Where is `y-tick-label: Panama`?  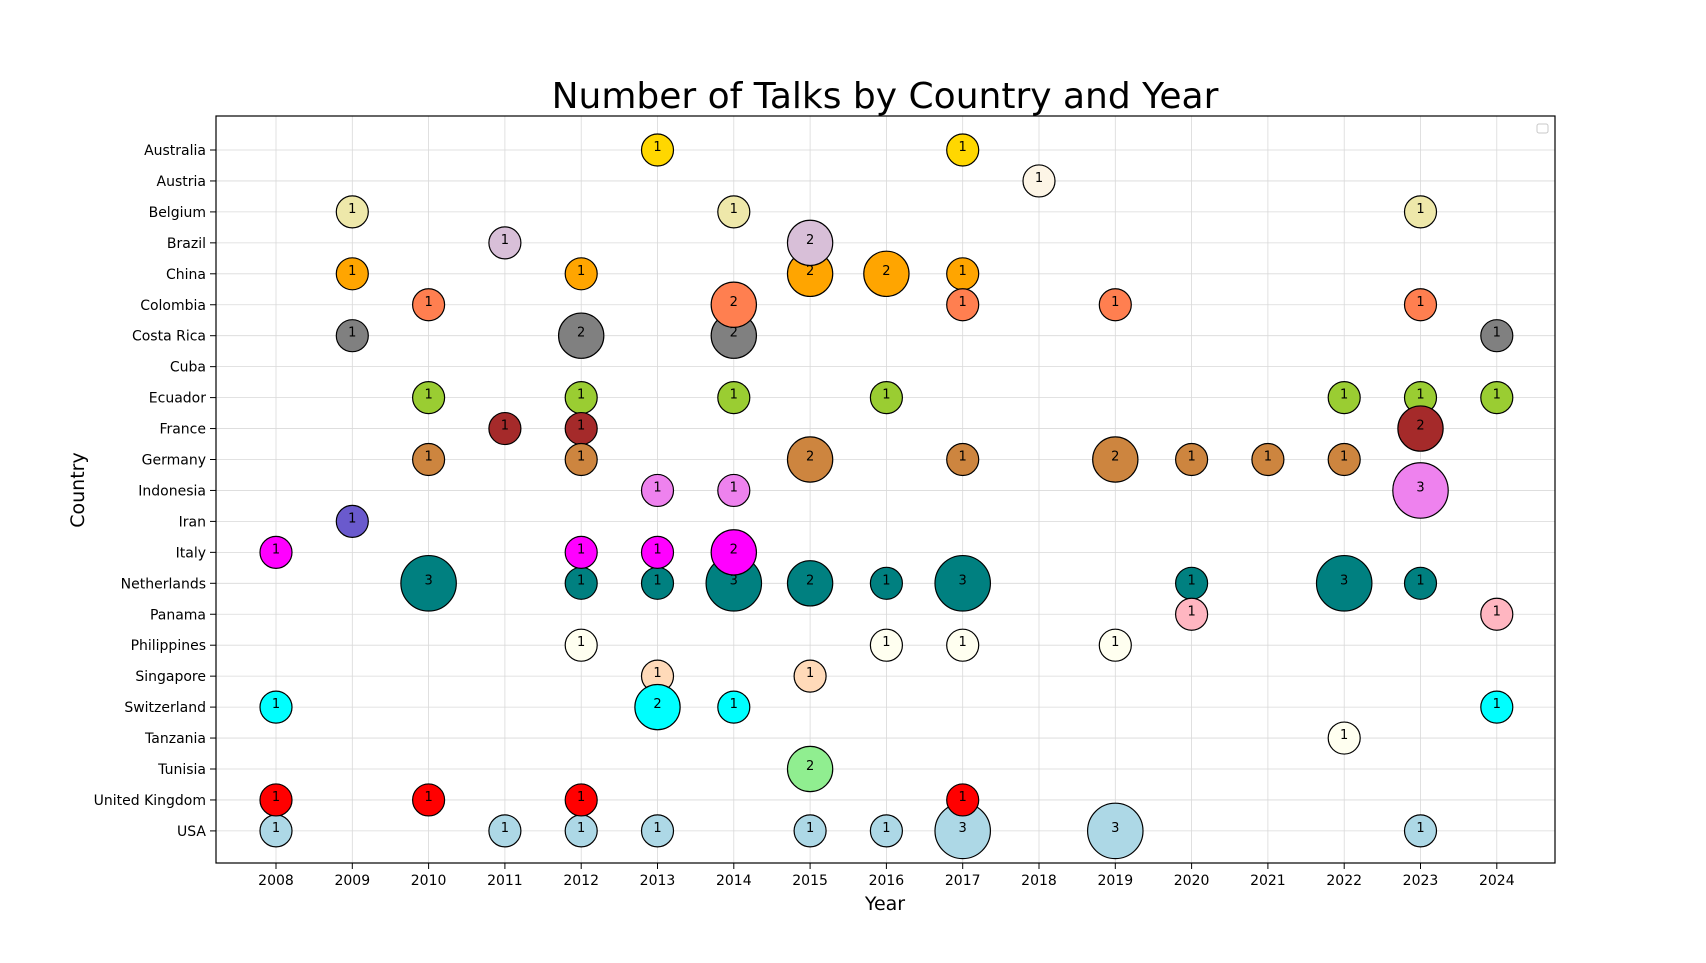 y-tick-label: Panama is located at coordinates (178, 615).